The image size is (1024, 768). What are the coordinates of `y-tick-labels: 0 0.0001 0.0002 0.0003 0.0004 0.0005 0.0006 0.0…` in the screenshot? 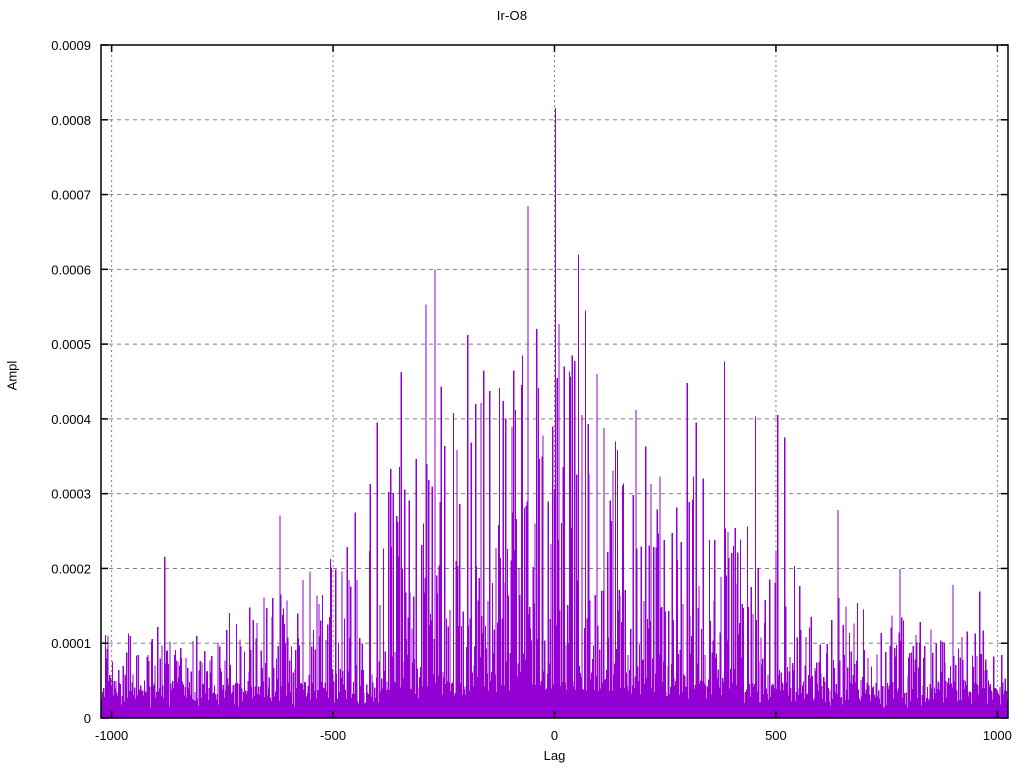 It's located at (71, 382).